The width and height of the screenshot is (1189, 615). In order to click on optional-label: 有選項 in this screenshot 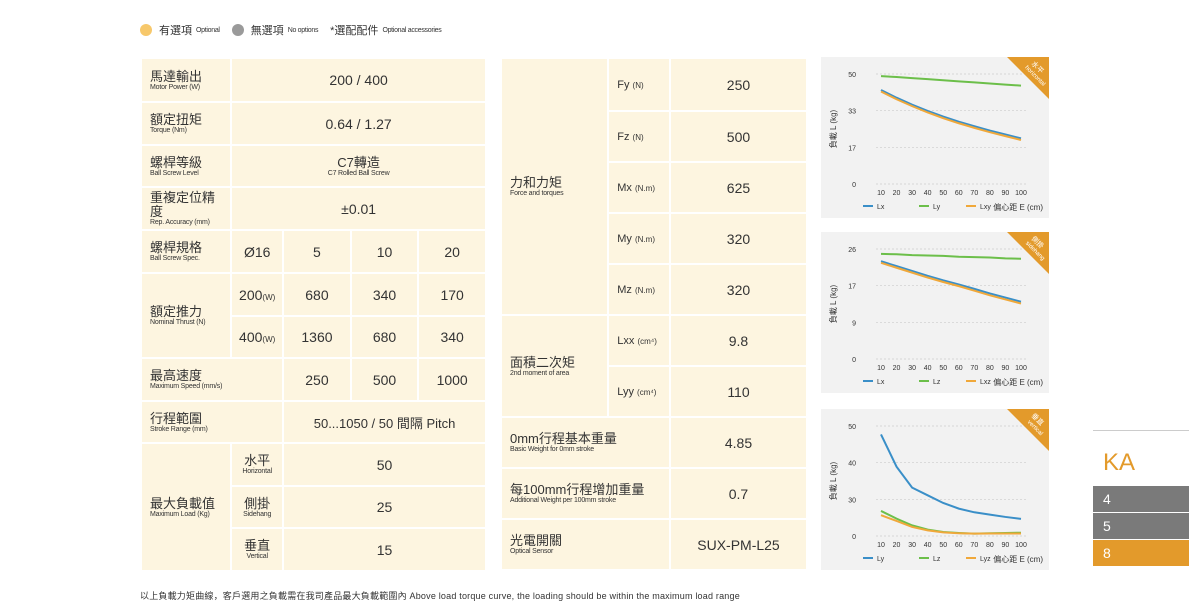, I will do `click(175, 31)`.